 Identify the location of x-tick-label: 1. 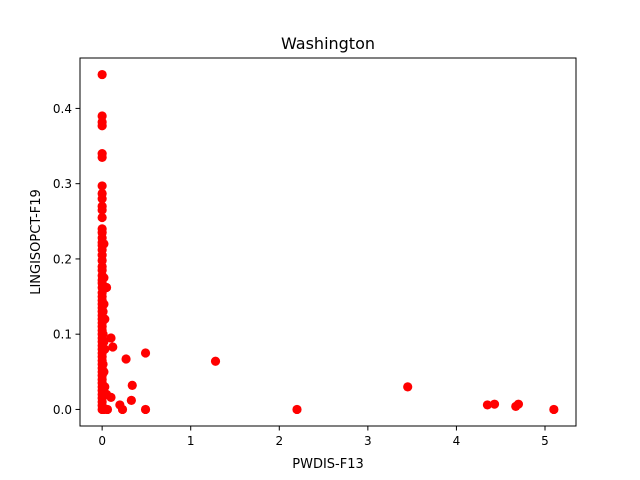
(191, 441).